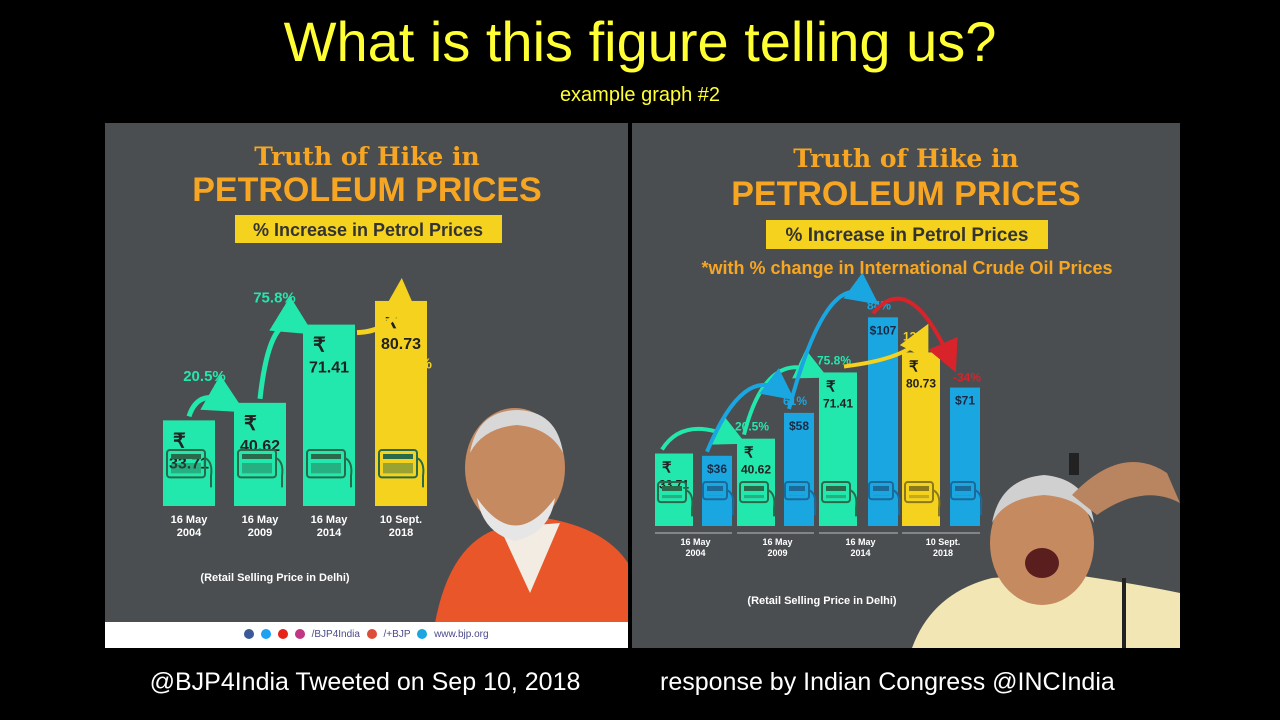 The height and width of the screenshot is (720, 1280). What do you see at coordinates (204, 376) in the screenshot?
I see `left-change-label-0: 20.5%` at bounding box center [204, 376].